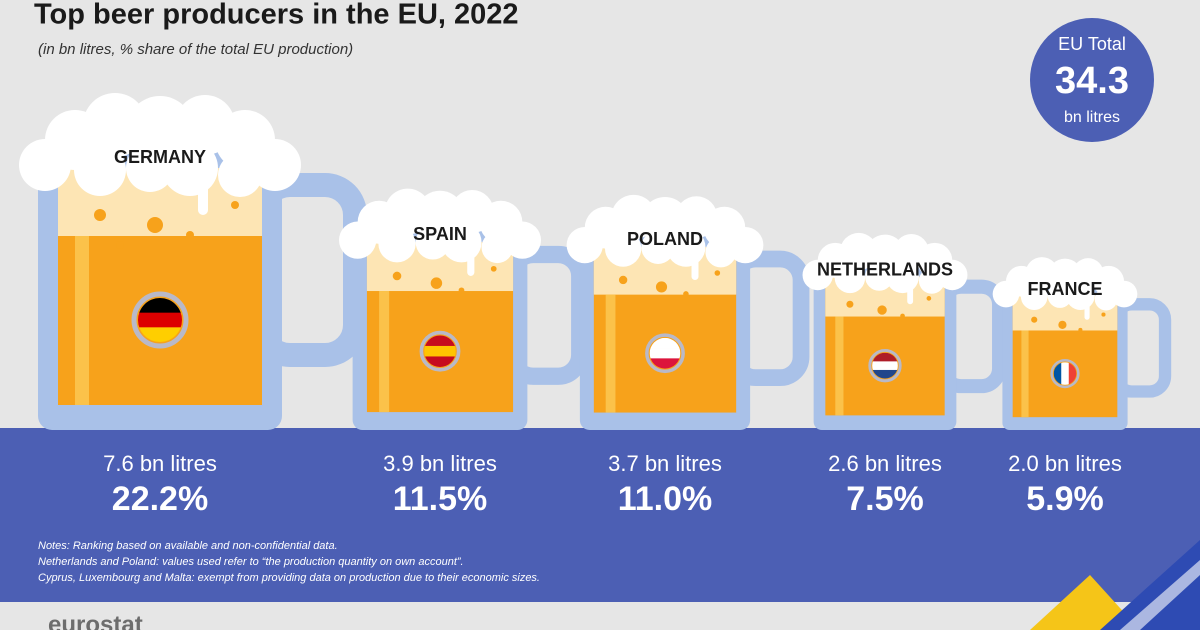 The height and width of the screenshot is (630, 1200). What do you see at coordinates (160, 157) in the screenshot?
I see `country-label: GERMANY` at bounding box center [160, 157].